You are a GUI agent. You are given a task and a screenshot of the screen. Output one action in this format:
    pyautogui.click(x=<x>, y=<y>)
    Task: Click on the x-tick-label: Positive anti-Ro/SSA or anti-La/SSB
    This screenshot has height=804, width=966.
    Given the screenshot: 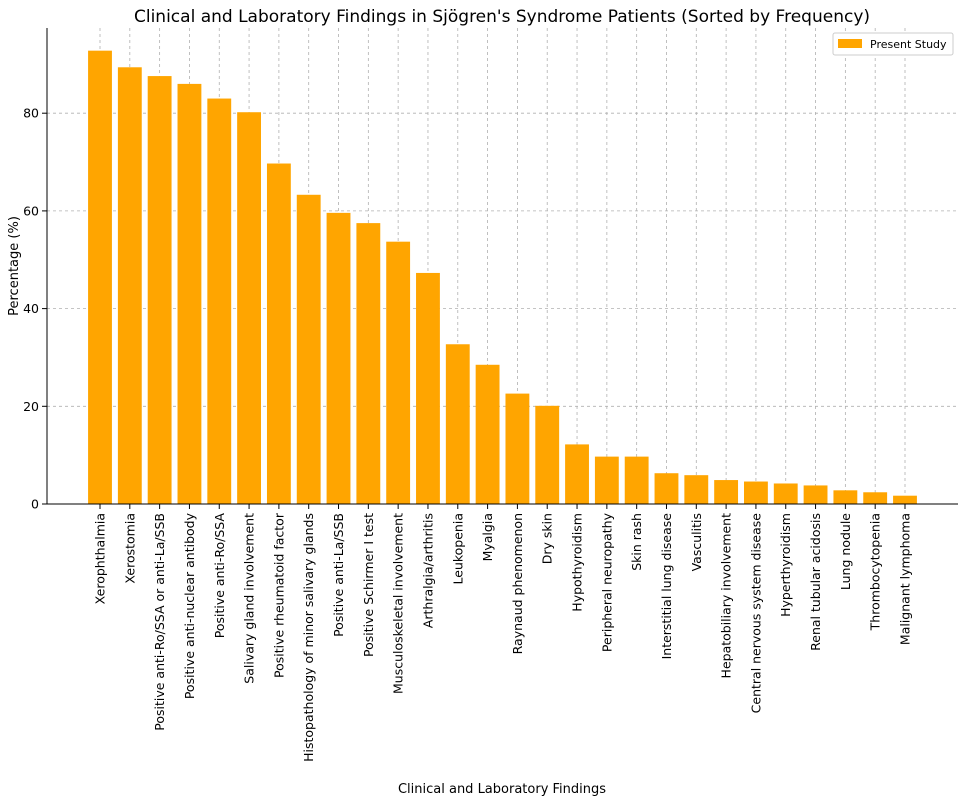 What is the action you would take?
    pyautogui.click(x=159, y=622)
    